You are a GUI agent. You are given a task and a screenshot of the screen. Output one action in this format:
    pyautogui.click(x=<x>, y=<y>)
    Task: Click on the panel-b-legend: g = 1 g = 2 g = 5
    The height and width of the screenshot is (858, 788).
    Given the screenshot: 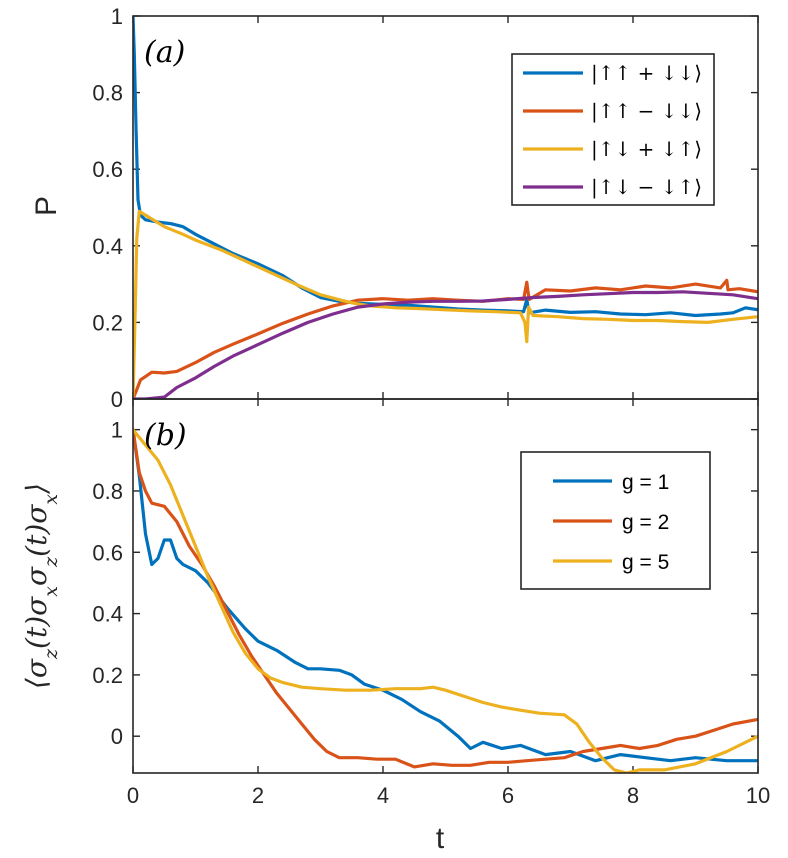 What is the action you would take?
    pyautogui.click(x=615, y=520)
    